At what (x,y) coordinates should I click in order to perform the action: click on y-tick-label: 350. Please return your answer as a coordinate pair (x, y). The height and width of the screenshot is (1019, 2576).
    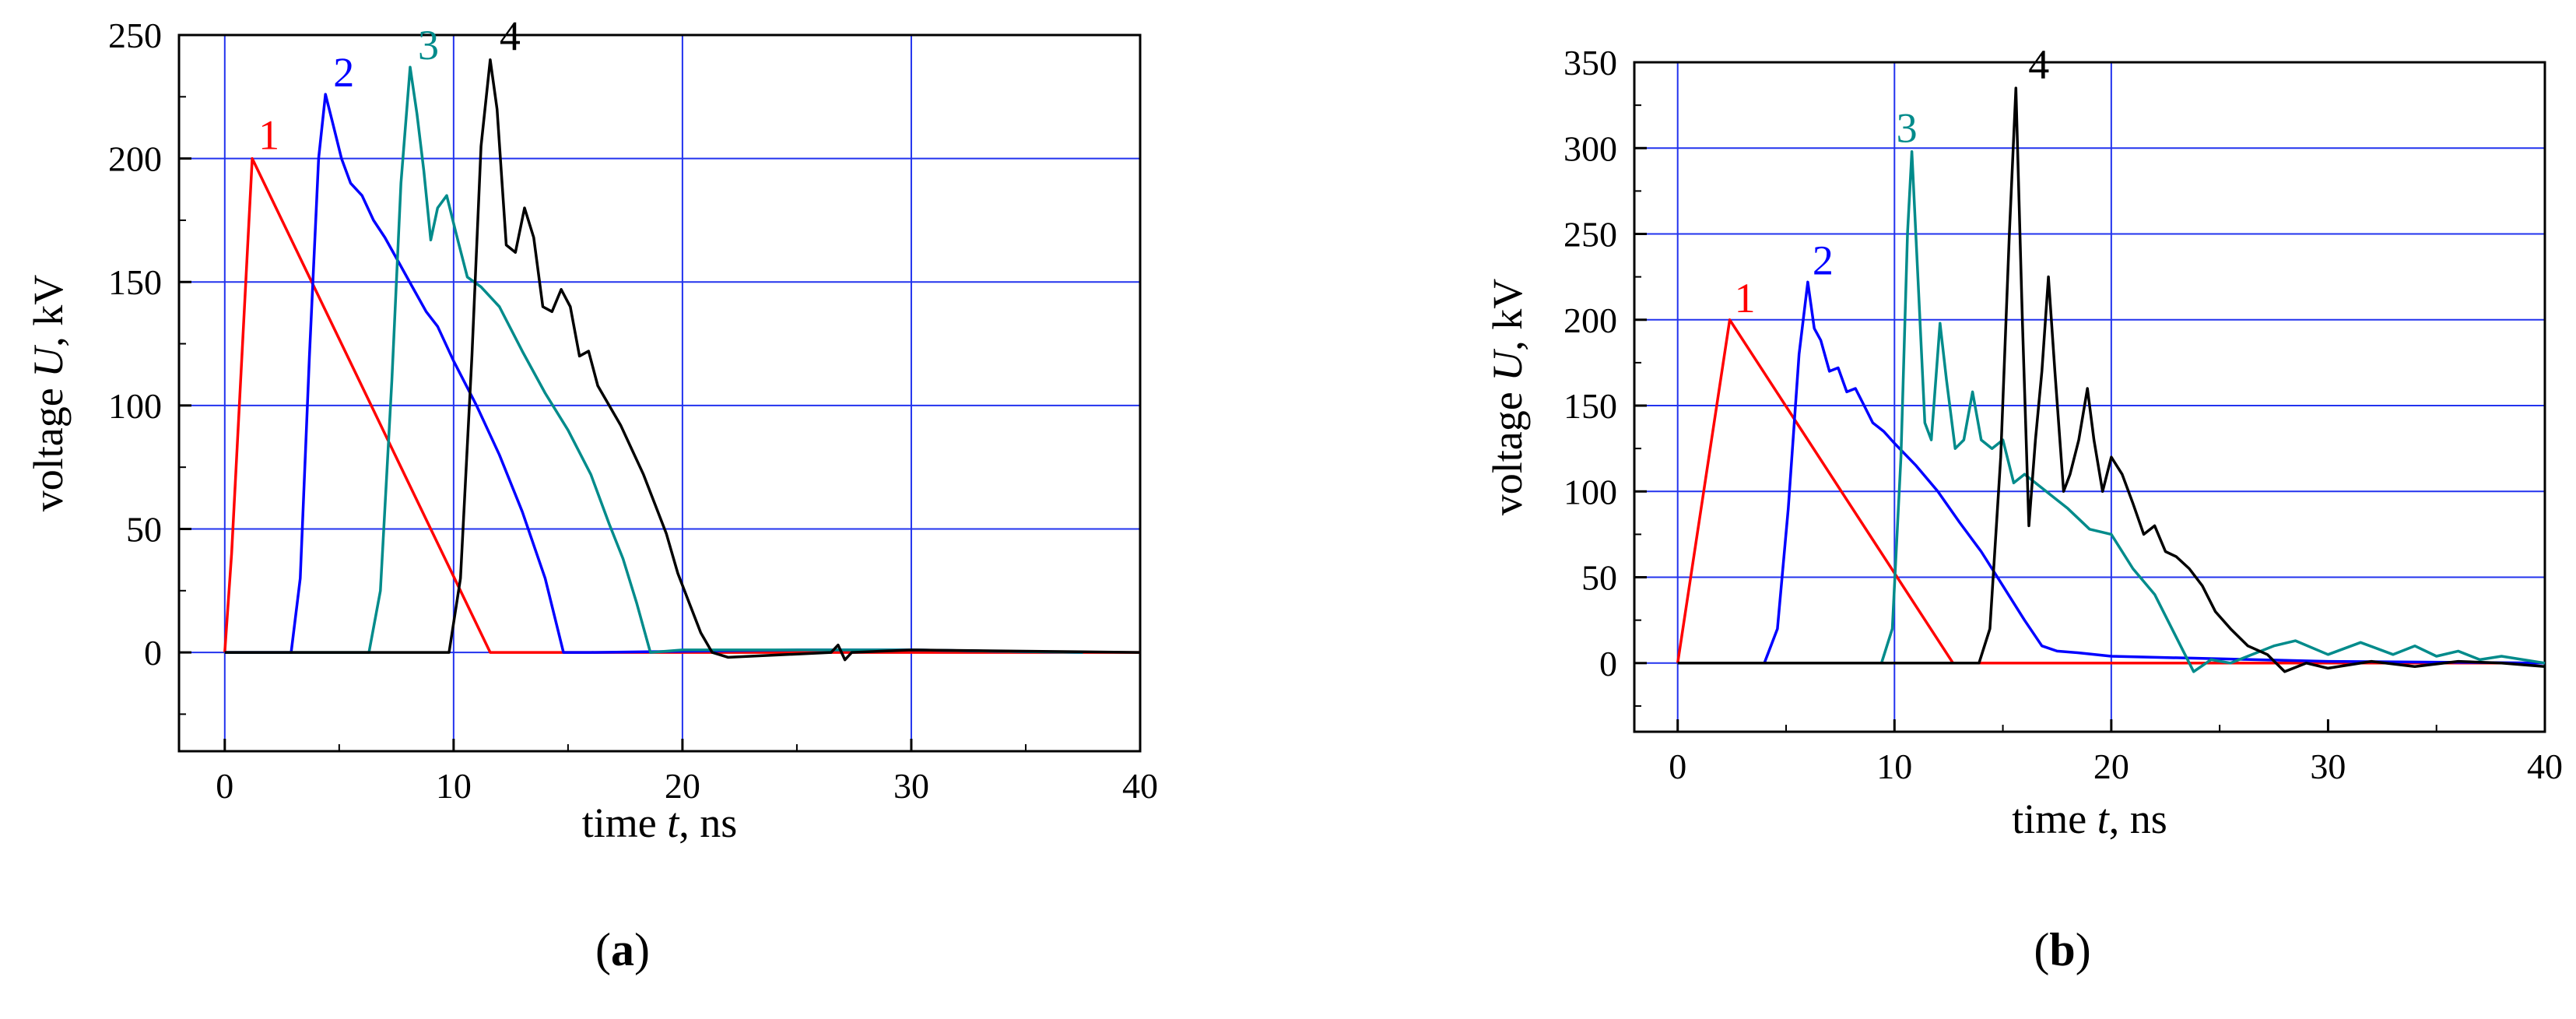
    Looking at the image, I should click on (1590, 63).